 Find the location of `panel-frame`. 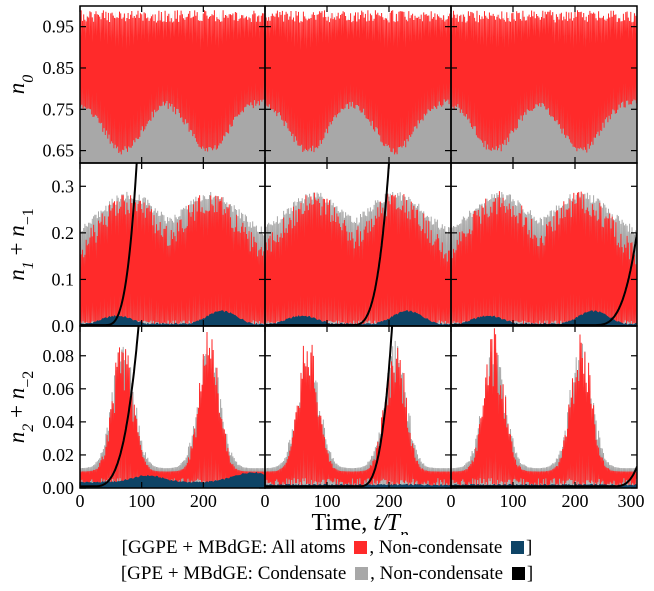

panel-frame is located at coordinates (544, 407).